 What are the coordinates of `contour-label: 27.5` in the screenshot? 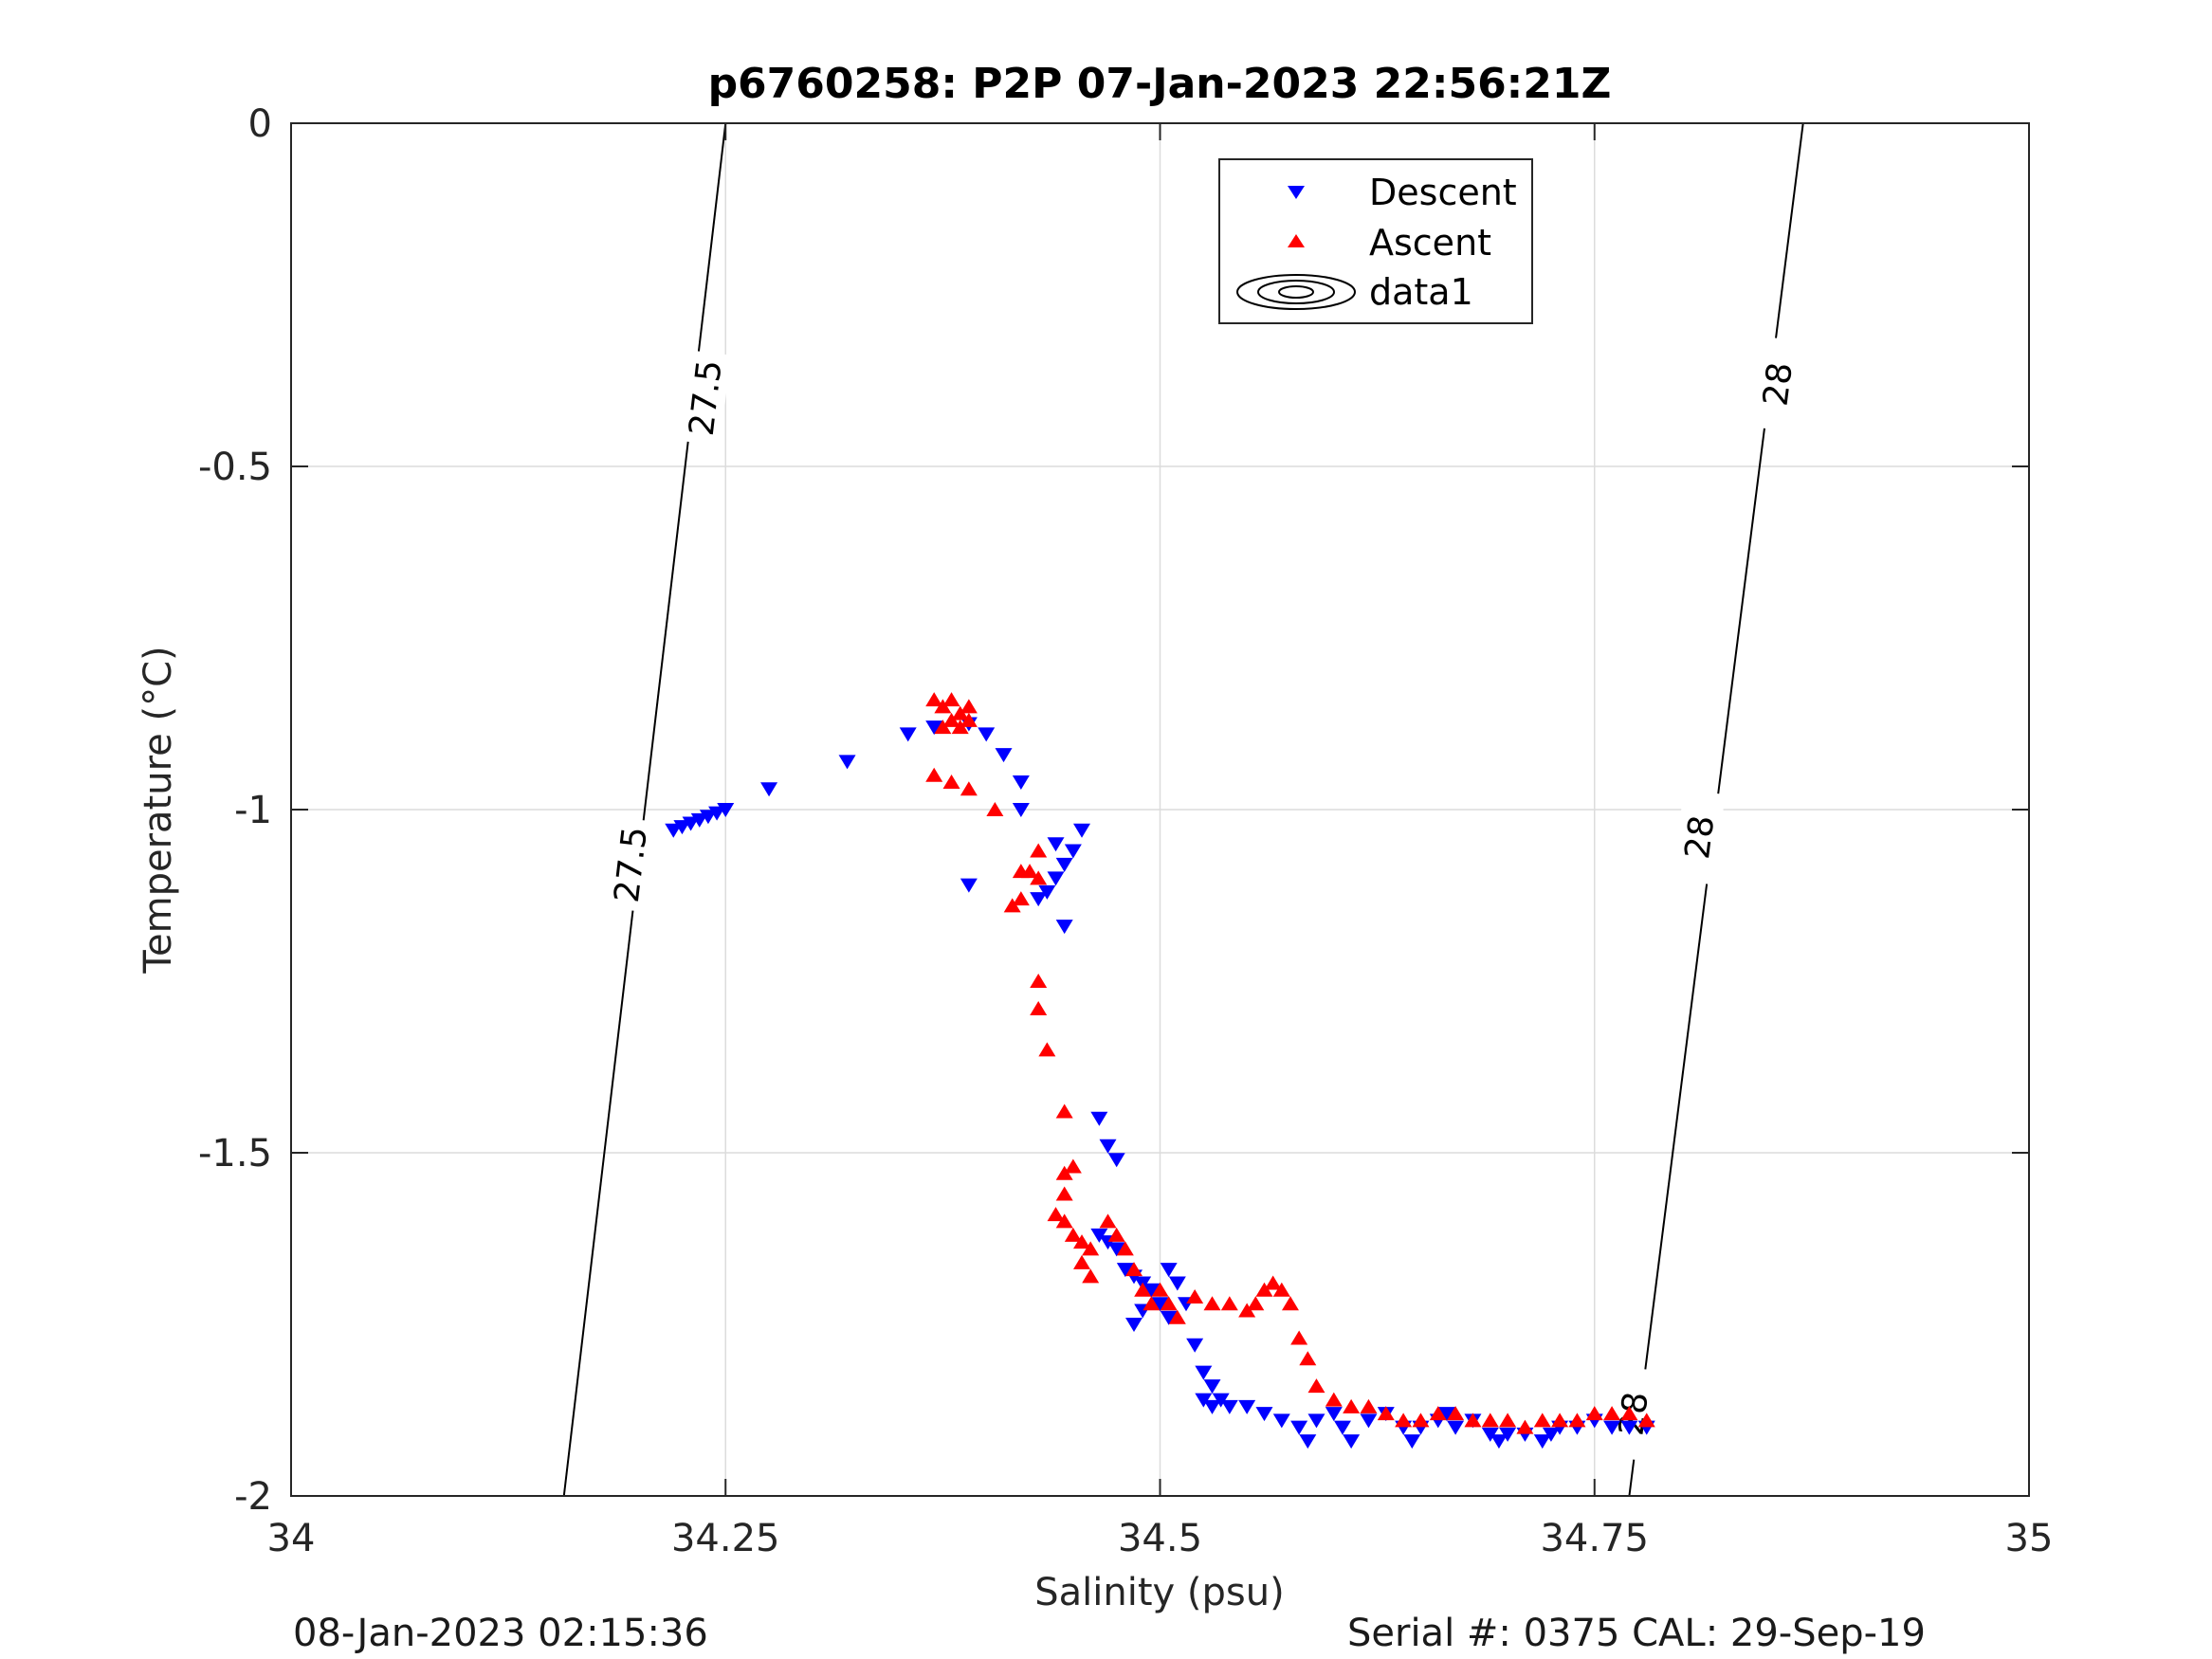 It's located at (706, 398).